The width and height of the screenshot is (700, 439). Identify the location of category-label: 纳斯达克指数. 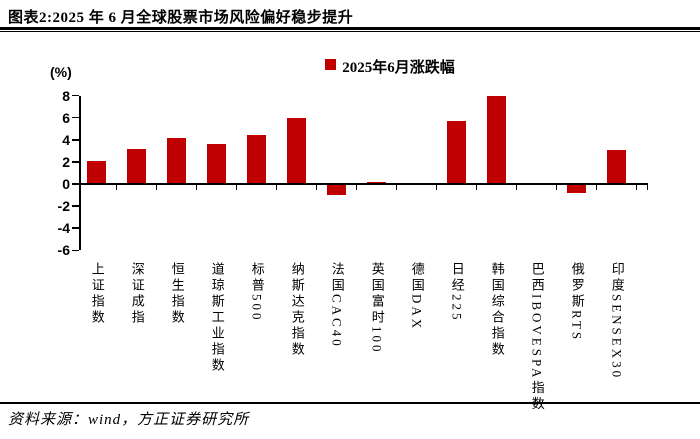
(297, 310).